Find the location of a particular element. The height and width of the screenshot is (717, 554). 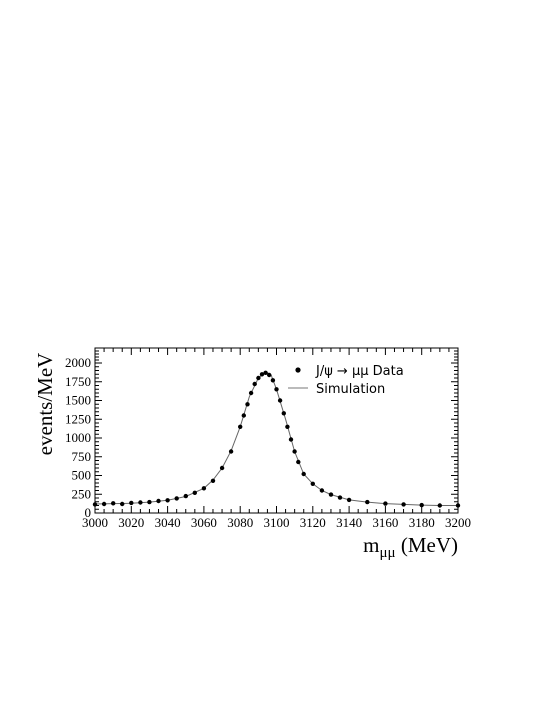

x-tick-label: 3000 is located at coordinates (95, 522).